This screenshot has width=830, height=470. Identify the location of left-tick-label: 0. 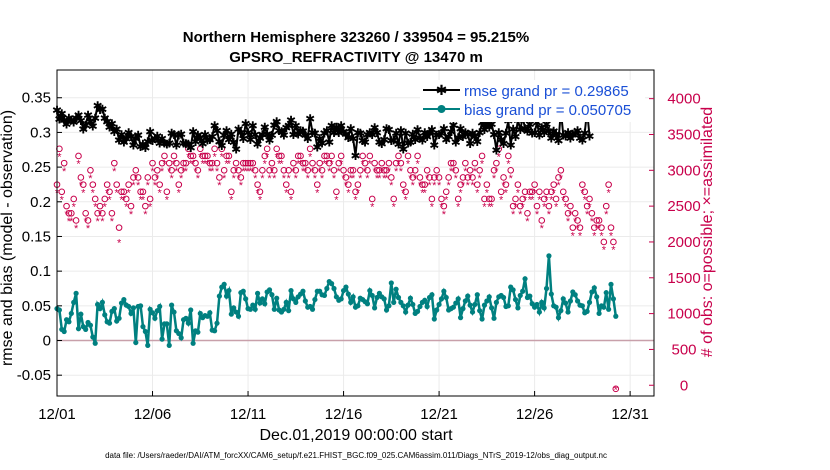
(47, 341).